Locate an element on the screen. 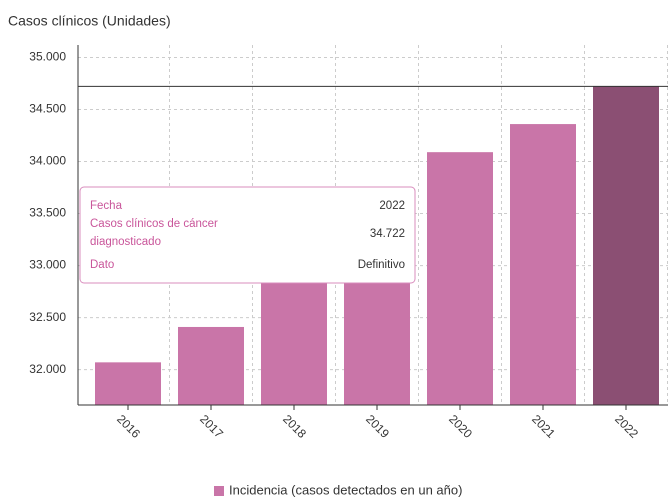 Image resolution: width=668 pixels, height=497 pixels. tooltip-key: Dato is located at coordinates (102, 265).